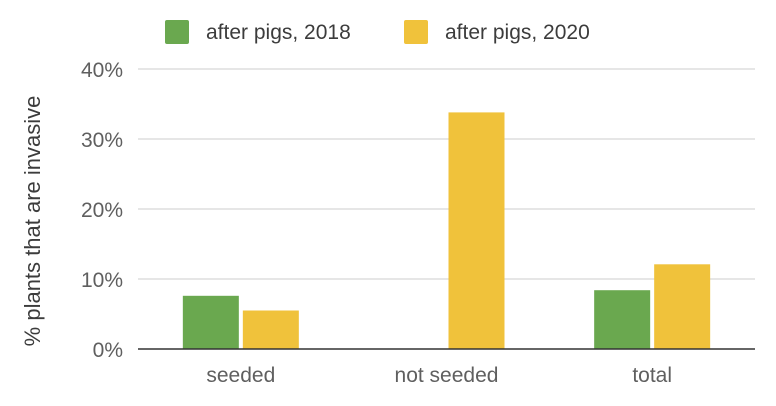  I want to click on x-tick-label: seeded, so click(240, 375).